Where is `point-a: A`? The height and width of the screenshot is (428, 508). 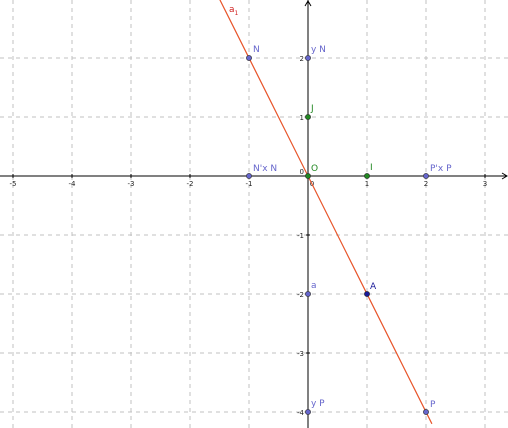
point-a: A is located at coordinates (370, 289).